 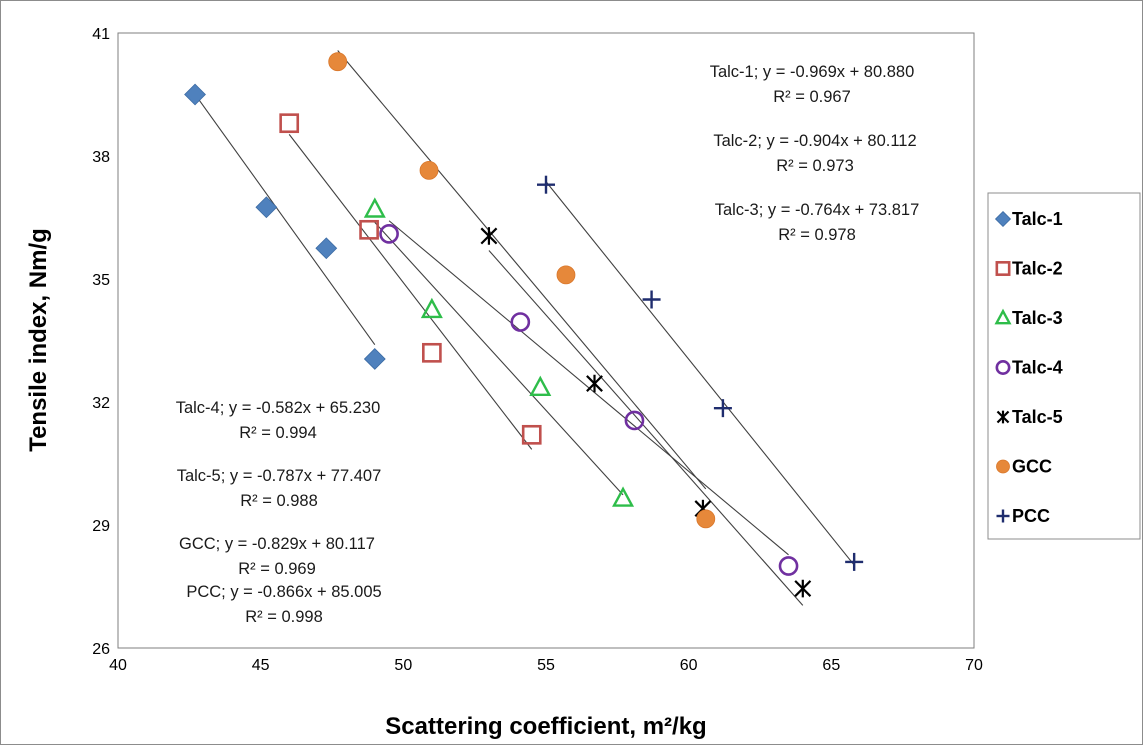 What do you see at coordinates (1037, 318) in the screenshot?
I see `legend-label-talc-3: Talc-3` at bounding box center [1037, 318].